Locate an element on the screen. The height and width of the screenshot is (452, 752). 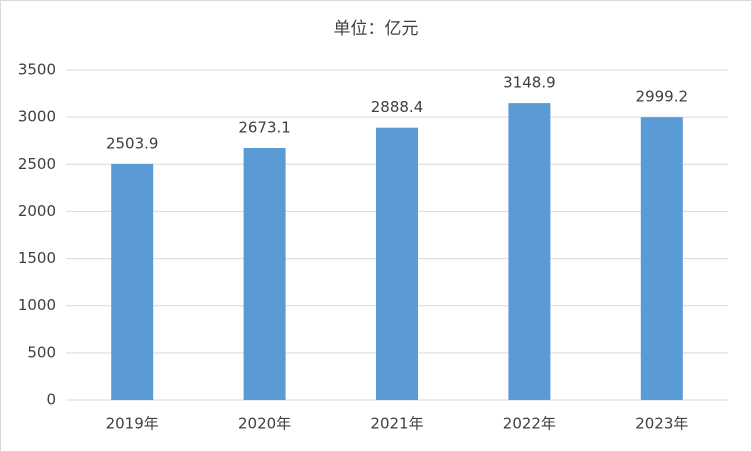
x-tick-label: 2021年 is located at coordinates (396, 424).